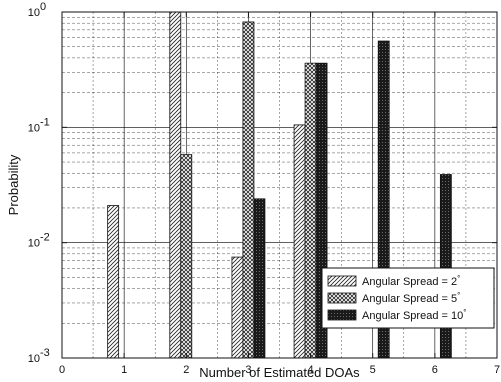 This screenshot has width=501, height=382. I want to click on legend-entry: Angular Spread = 5°, so click(411, 298).